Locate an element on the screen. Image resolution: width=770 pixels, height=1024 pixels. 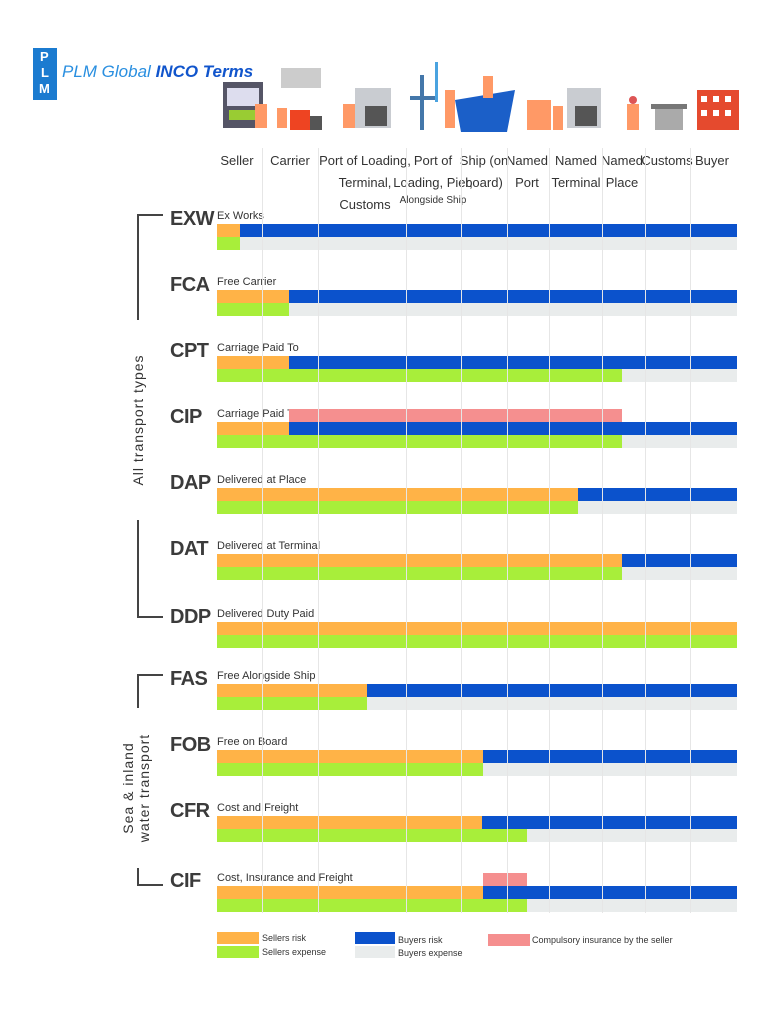
column-header-label: Ship (on board) is located at coordinates (484, 171).